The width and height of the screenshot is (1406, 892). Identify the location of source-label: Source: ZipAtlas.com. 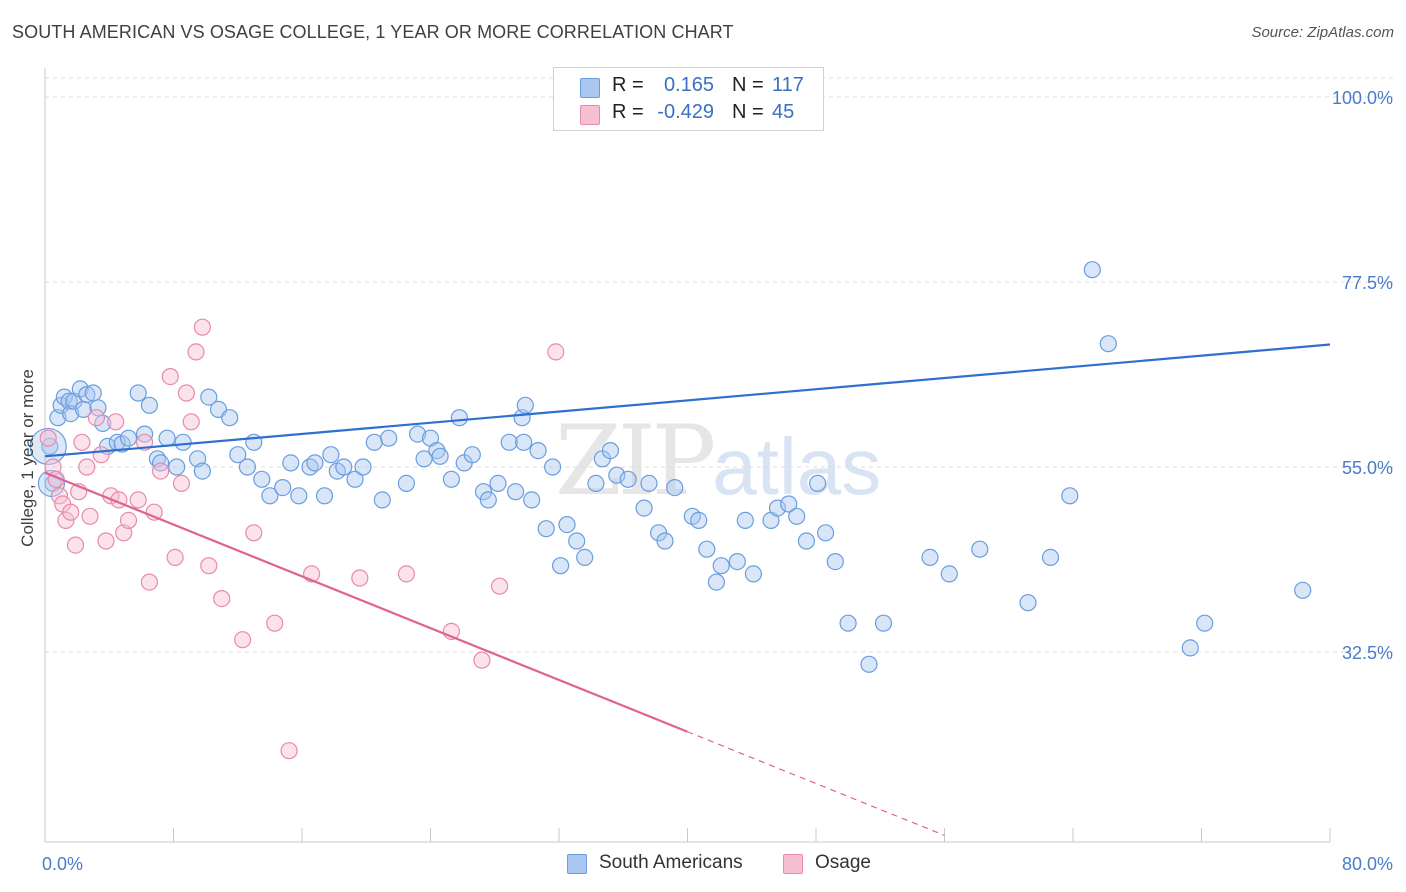
(1322, 32).